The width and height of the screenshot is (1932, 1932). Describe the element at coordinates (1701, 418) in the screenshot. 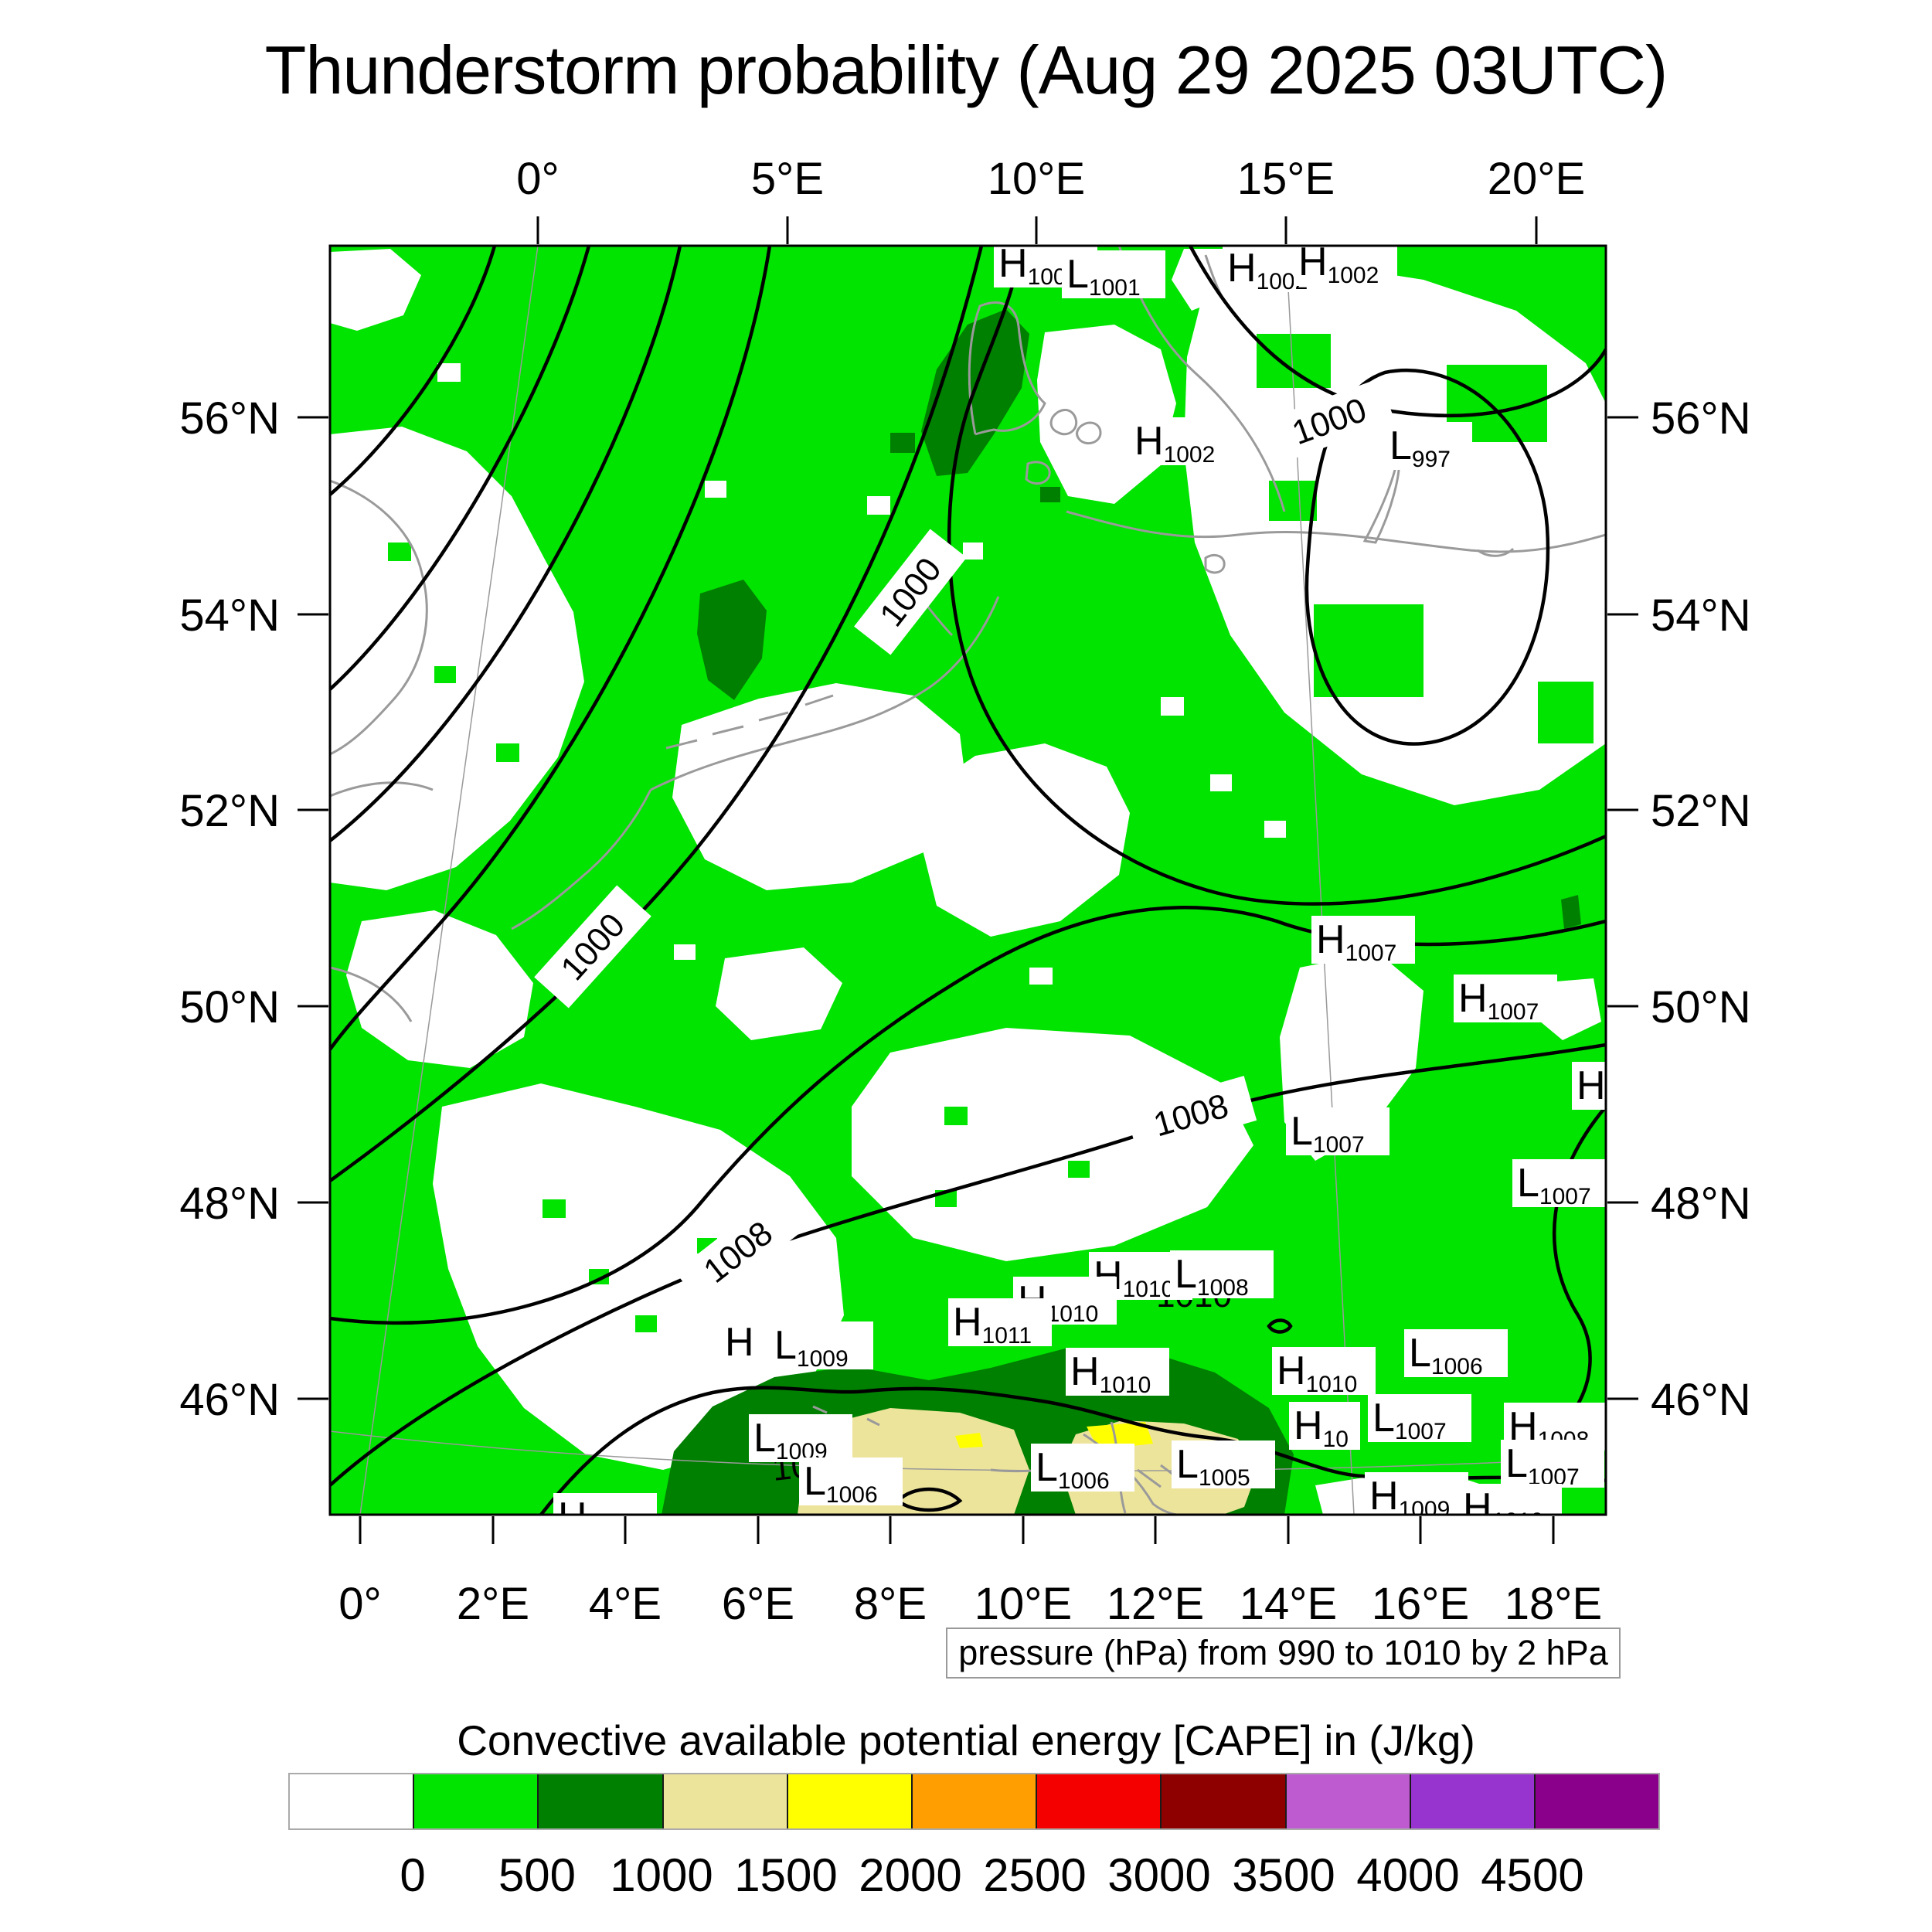

I see `axis-label-right: 56°N` at that location.